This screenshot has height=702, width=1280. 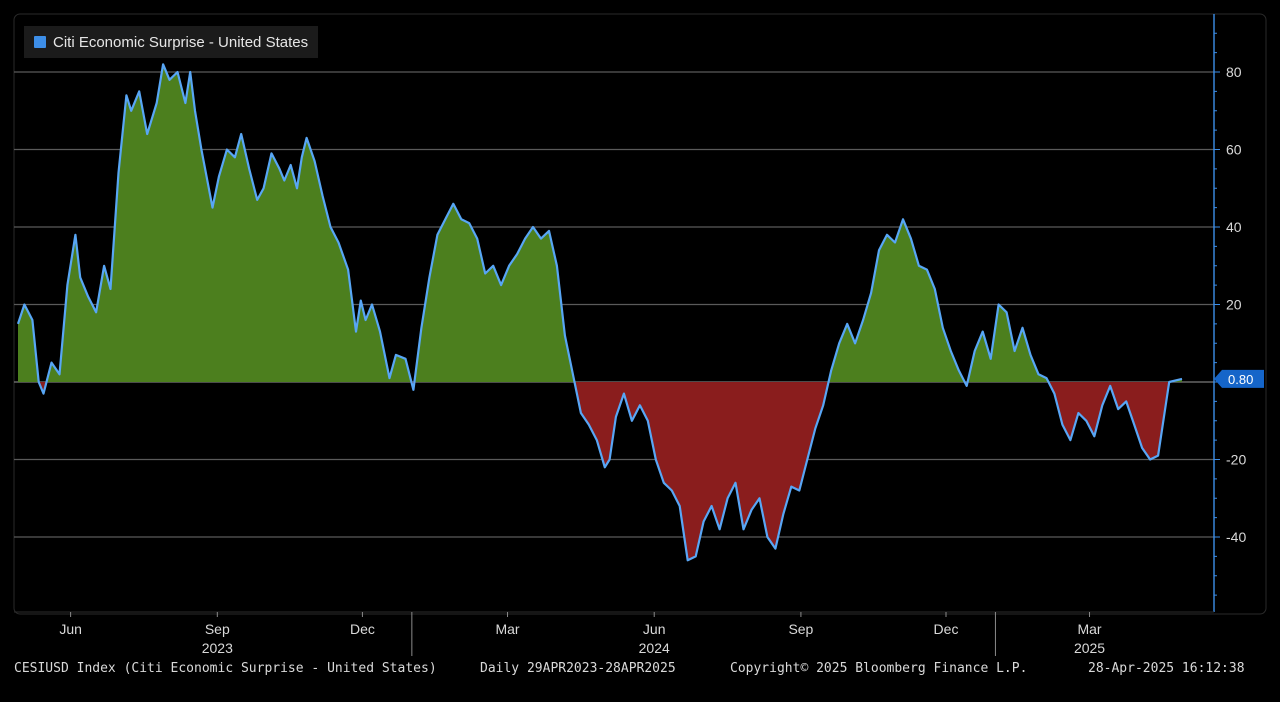 What do you see at coordinates (1089, 648) in the screenshot?
I see `x-year-label: 2025` at bounding box center [1089, 648].